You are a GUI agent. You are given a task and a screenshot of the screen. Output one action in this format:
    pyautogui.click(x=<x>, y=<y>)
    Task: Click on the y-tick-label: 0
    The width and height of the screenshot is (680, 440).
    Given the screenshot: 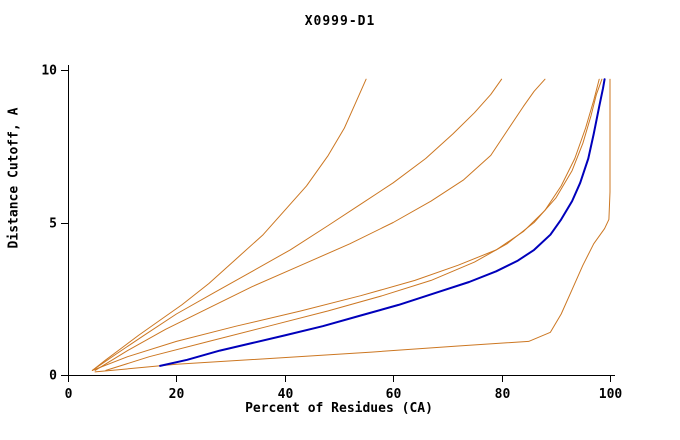 What is the action you would take?
    pyautogui.click(x=53, y=376)
    